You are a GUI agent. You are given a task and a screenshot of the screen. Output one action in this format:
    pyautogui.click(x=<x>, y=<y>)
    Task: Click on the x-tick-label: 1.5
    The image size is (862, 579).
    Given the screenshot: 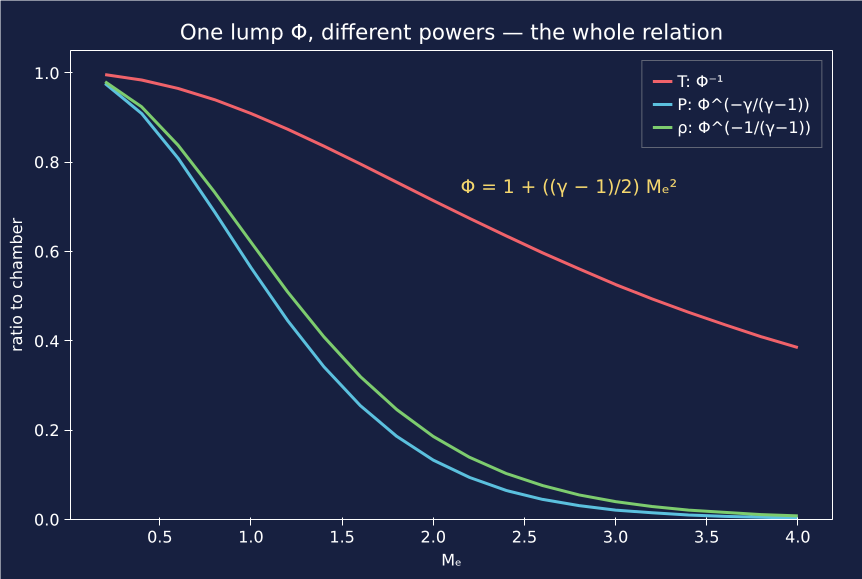 What is the action you would take?
    pyautogui.click(x=342, y=537)
    